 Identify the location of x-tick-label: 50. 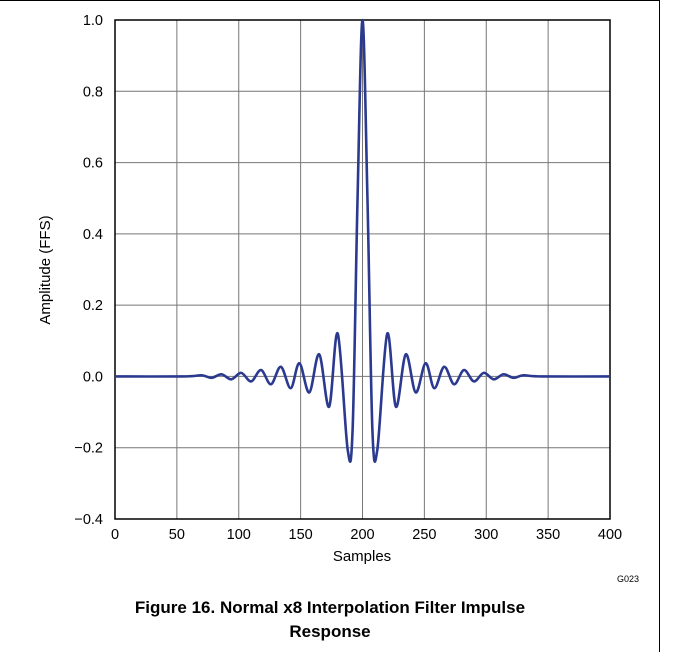
(177, 535).